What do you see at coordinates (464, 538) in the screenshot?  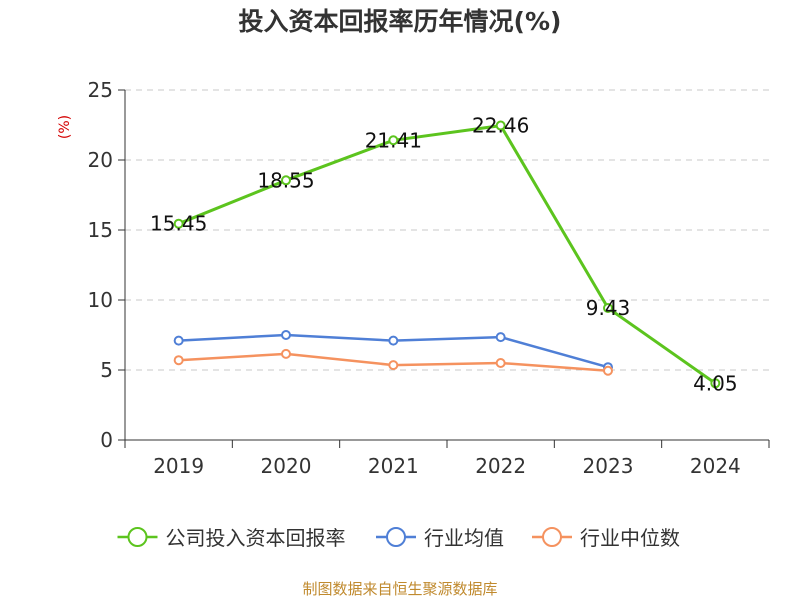 I see `legend-label: 行业均值` at bounding box center [464, 538].